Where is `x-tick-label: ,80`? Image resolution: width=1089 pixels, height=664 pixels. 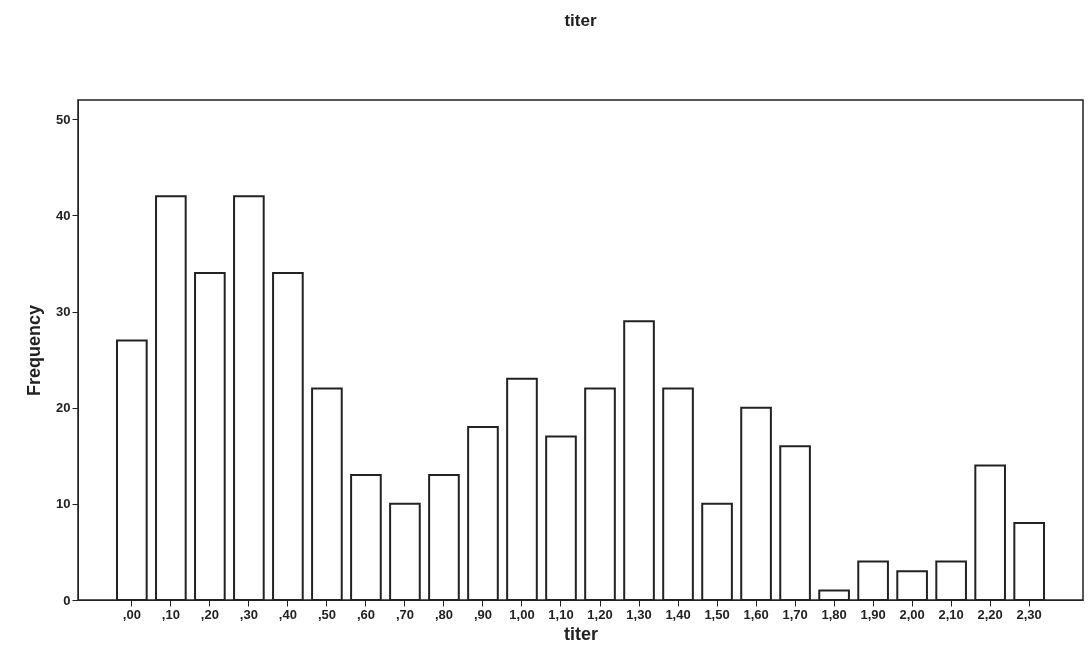 x-tick-label: ,80 is located at coordinates (443, 614).